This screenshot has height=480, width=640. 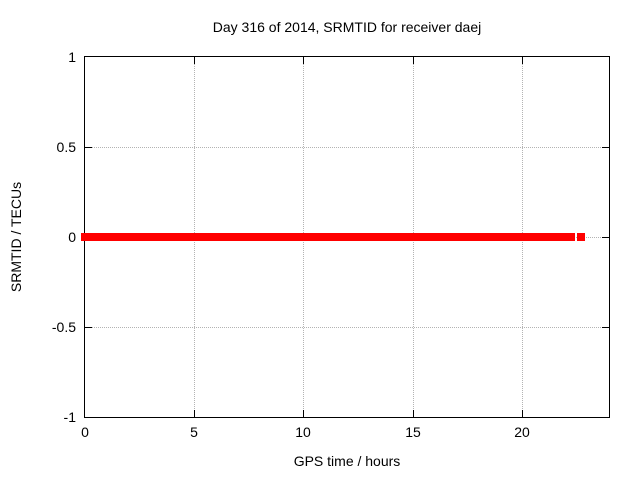 I want to click on x-axis-label: GPS time / hours, so click(x=347, y=461).